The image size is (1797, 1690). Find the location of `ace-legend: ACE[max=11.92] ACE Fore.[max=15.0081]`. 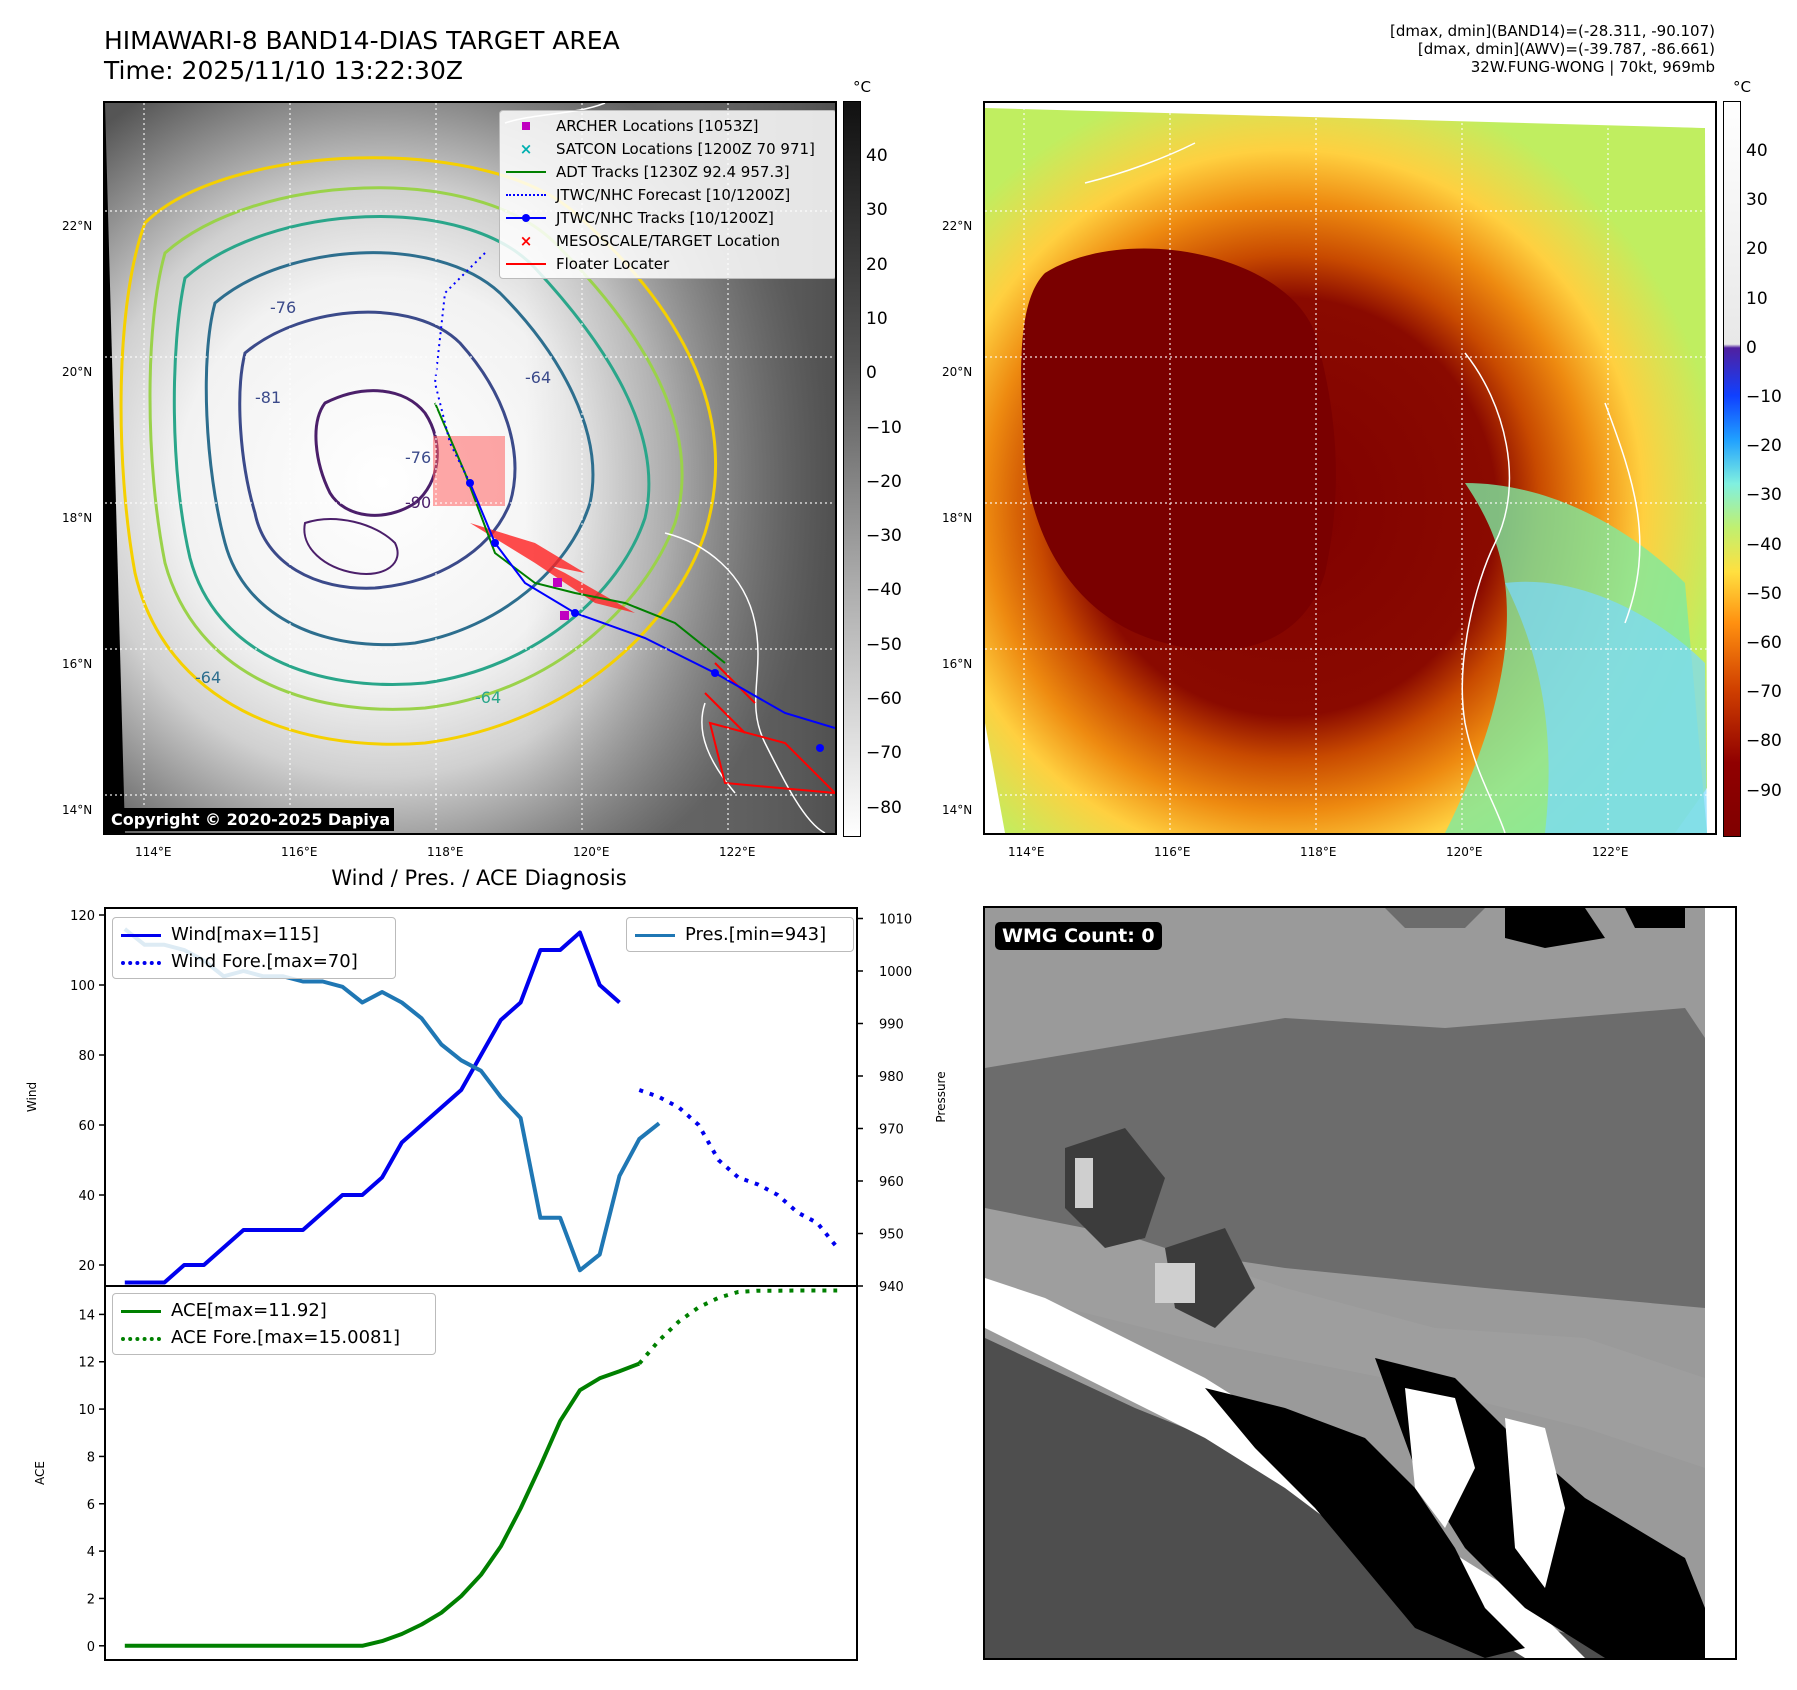

ace-legend: ACE[max=11.92] ACE Fore.[max=15.0081] is located at coordinates (274, 1324).